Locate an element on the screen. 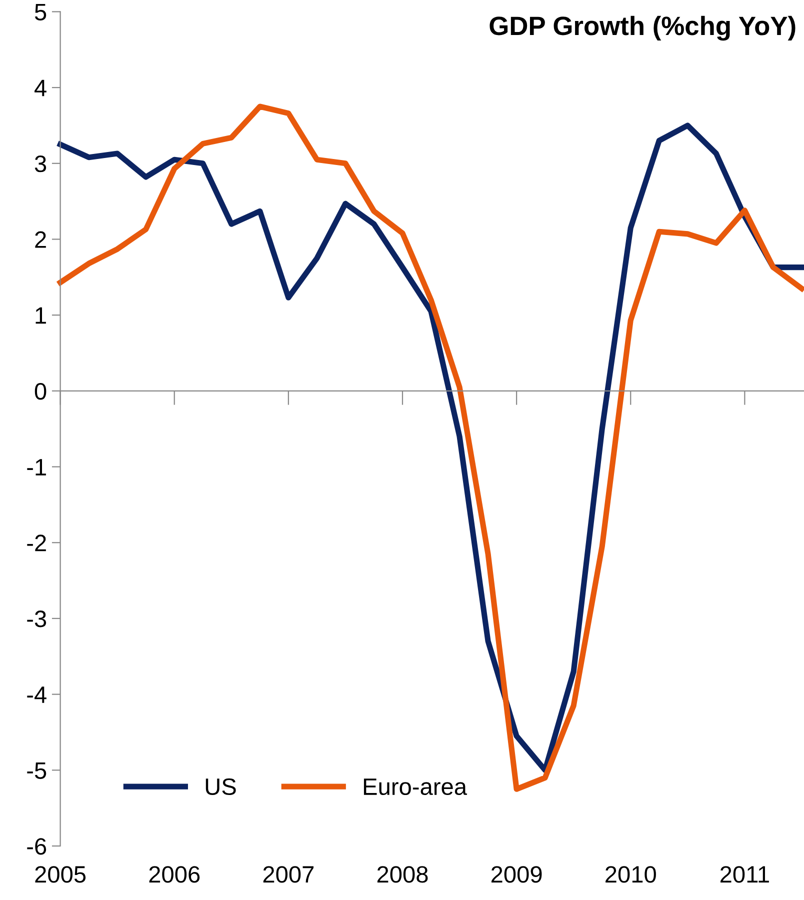  y-tick-label: 2 is located at coordinates (40, 239).